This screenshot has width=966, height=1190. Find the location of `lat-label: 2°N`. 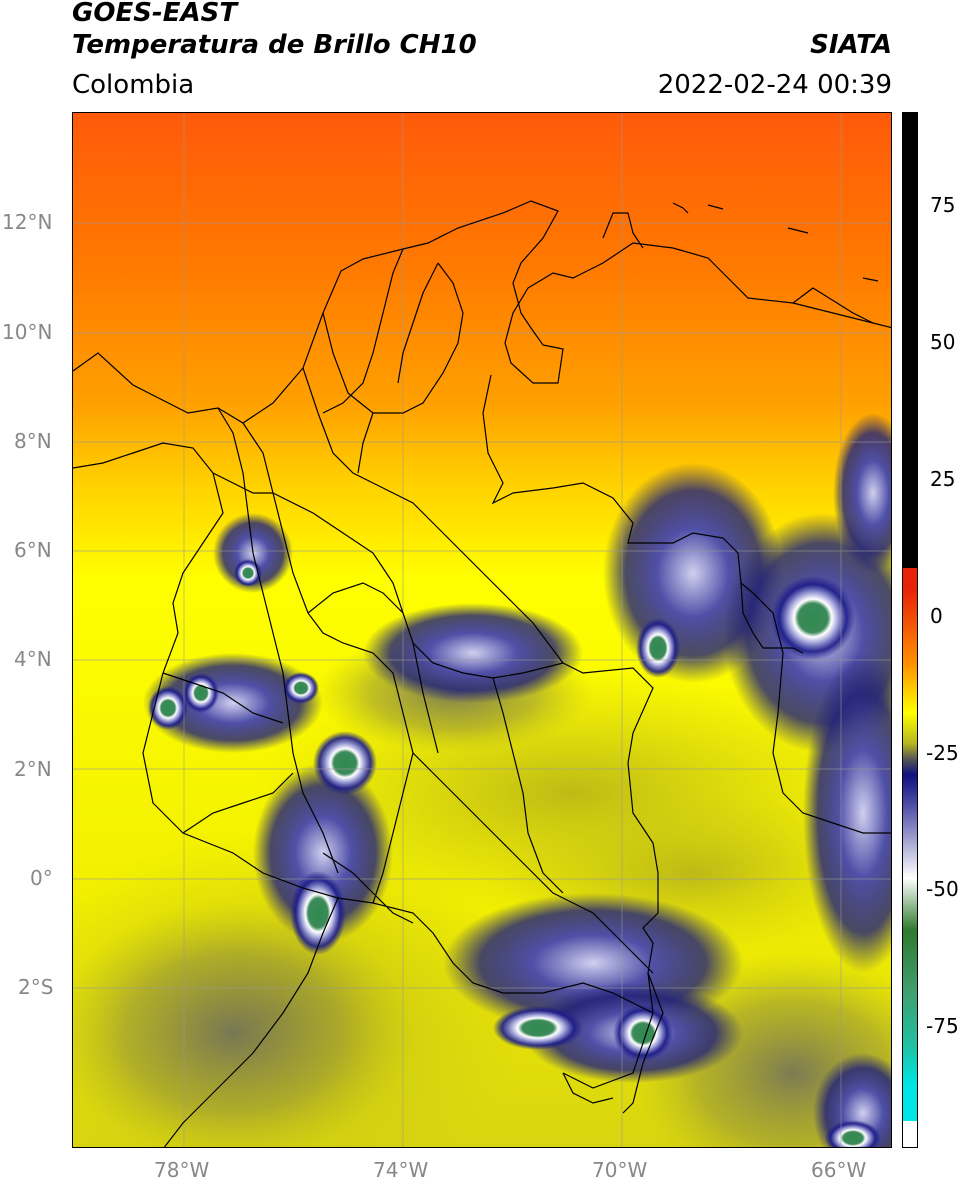

lat-label: 2°N is located at coordinates (33, 769).